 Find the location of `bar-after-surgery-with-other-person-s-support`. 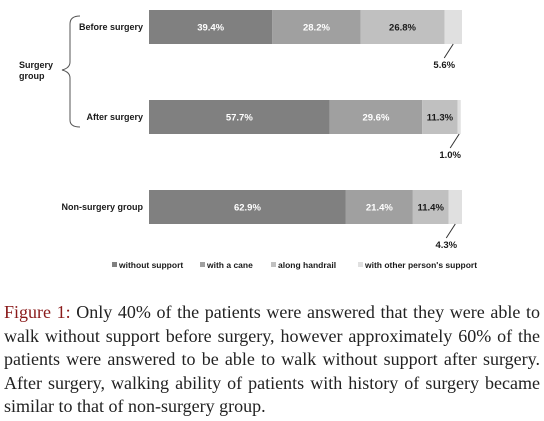

bar-after-surgery-with-other-person-s-support is located at coordinates (459, 117).